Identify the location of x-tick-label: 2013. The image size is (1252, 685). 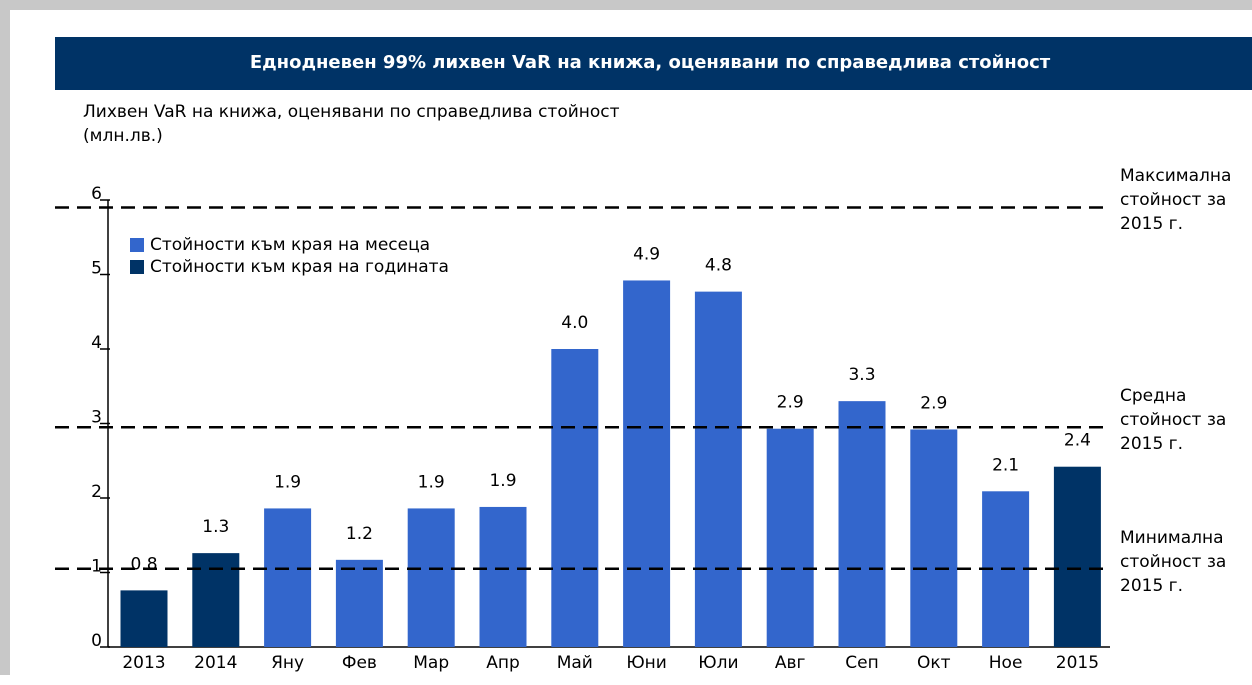
(143, 663).